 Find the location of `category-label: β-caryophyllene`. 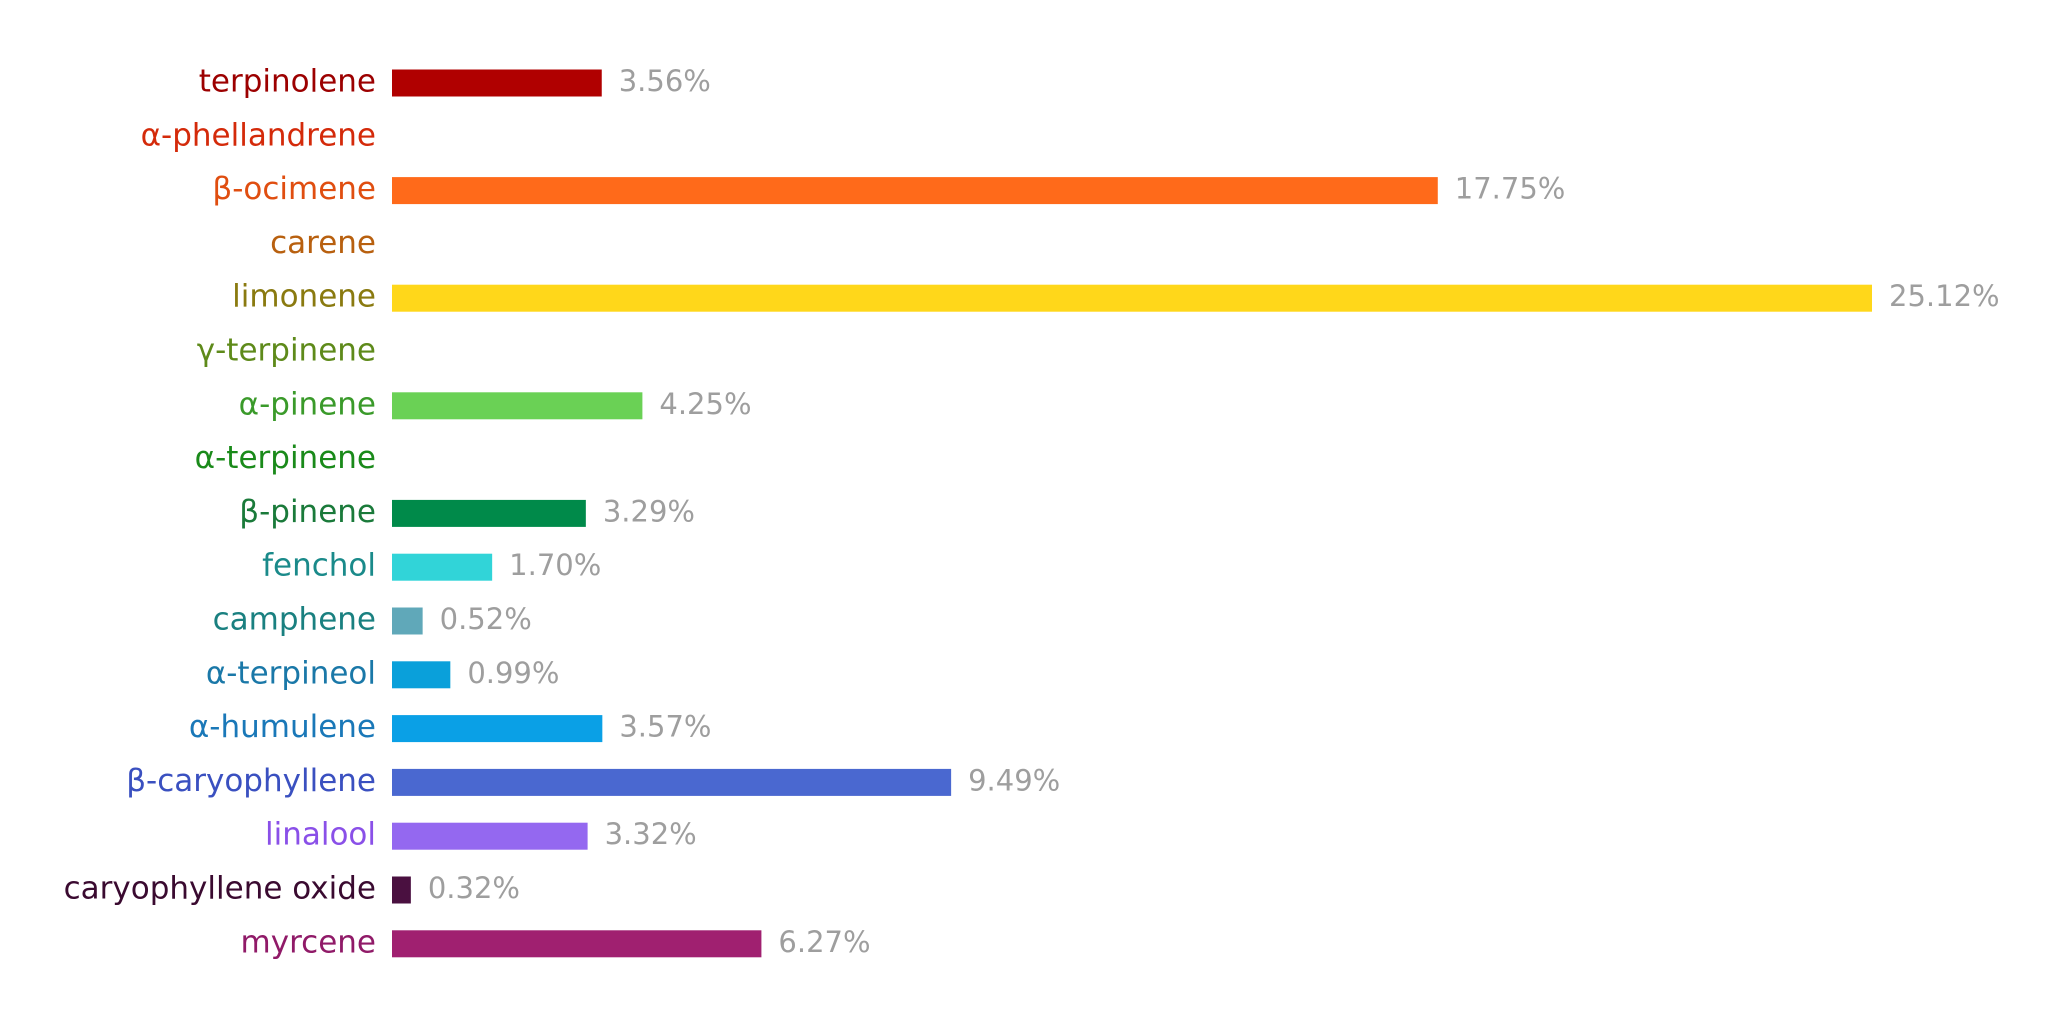

category-label: β-caryophyllene is located at coordinates (251, 781).